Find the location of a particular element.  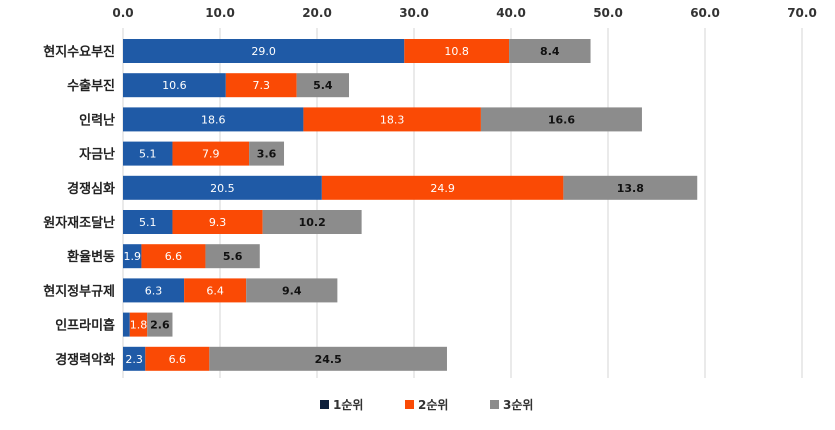

data-label: 20.5 is located at coordinates (222, 188).